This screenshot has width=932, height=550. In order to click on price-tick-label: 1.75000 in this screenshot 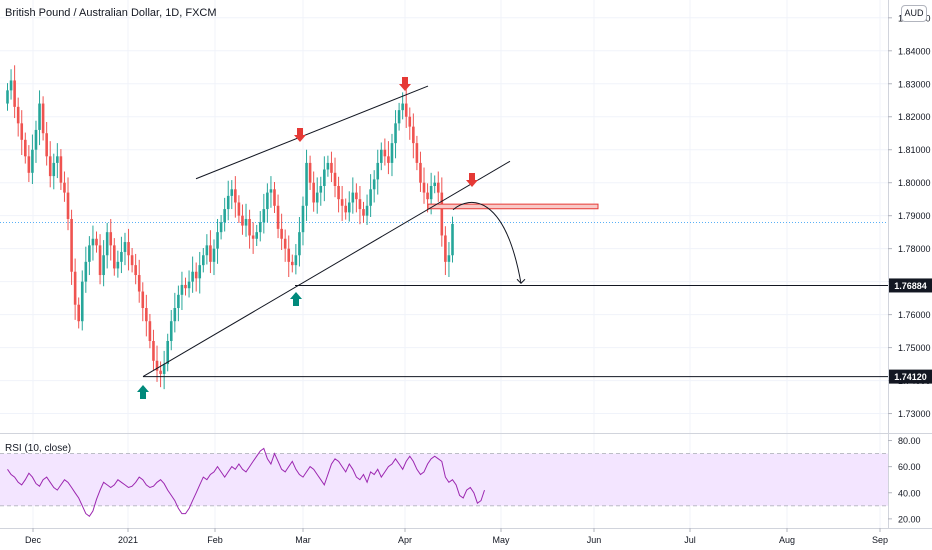, I will do `click(914, 348)`.